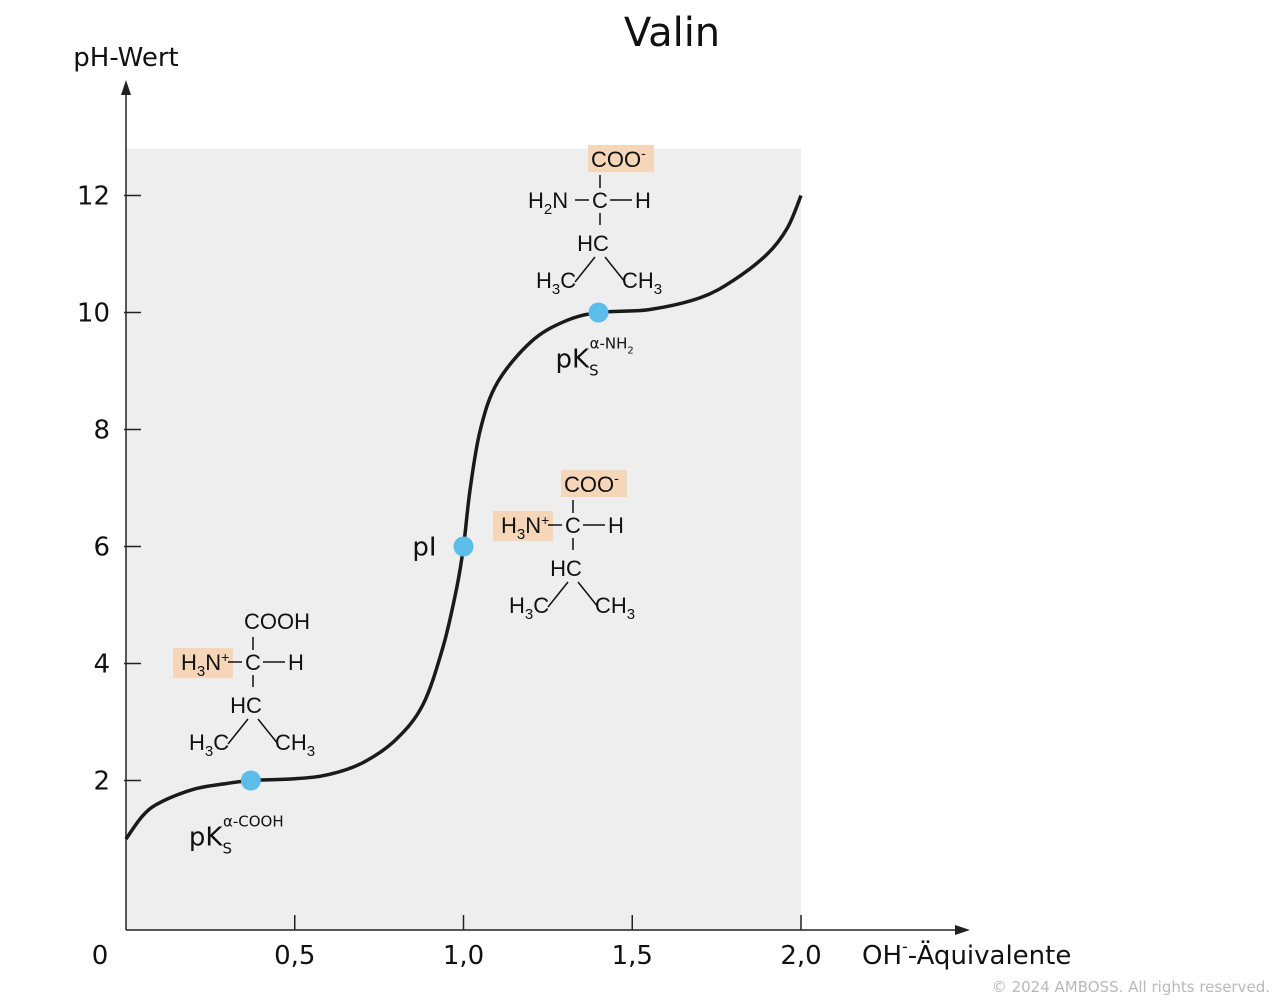 This screenshot has height=1000, width=1278. What do you see at coordinates (463, 956) in the screenshot?
I see `x-tick-label: 1,0` at bounding box center [463, 956].